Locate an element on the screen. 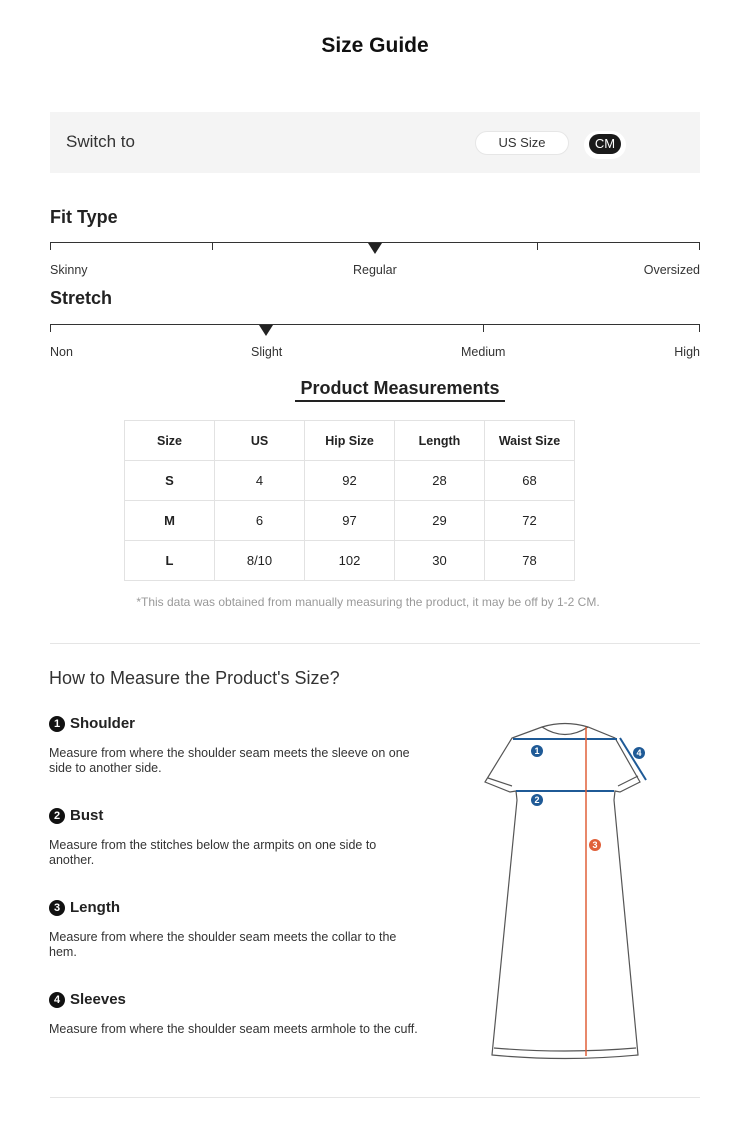 This screenshot has height=1124, width=750. table-row: M 6 97 29 72 is located at coordinates (349, 520).